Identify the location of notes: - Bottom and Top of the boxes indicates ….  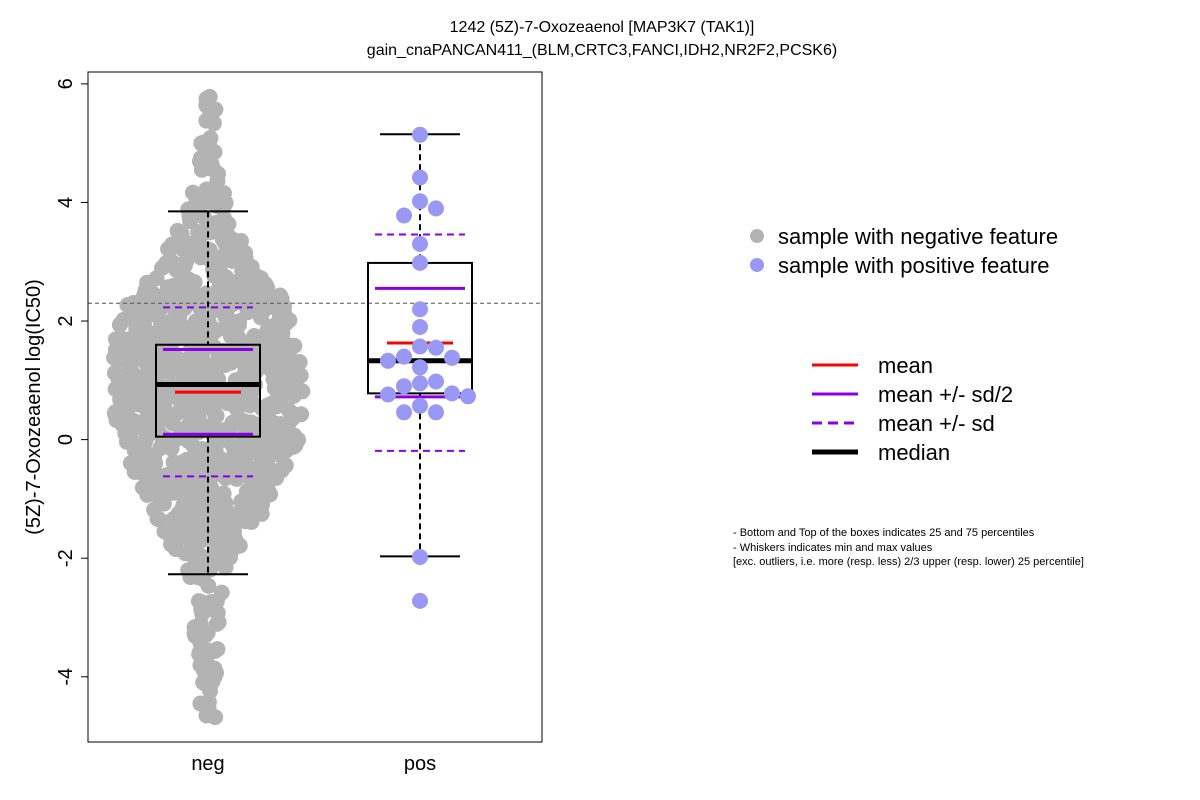
(908, 547).